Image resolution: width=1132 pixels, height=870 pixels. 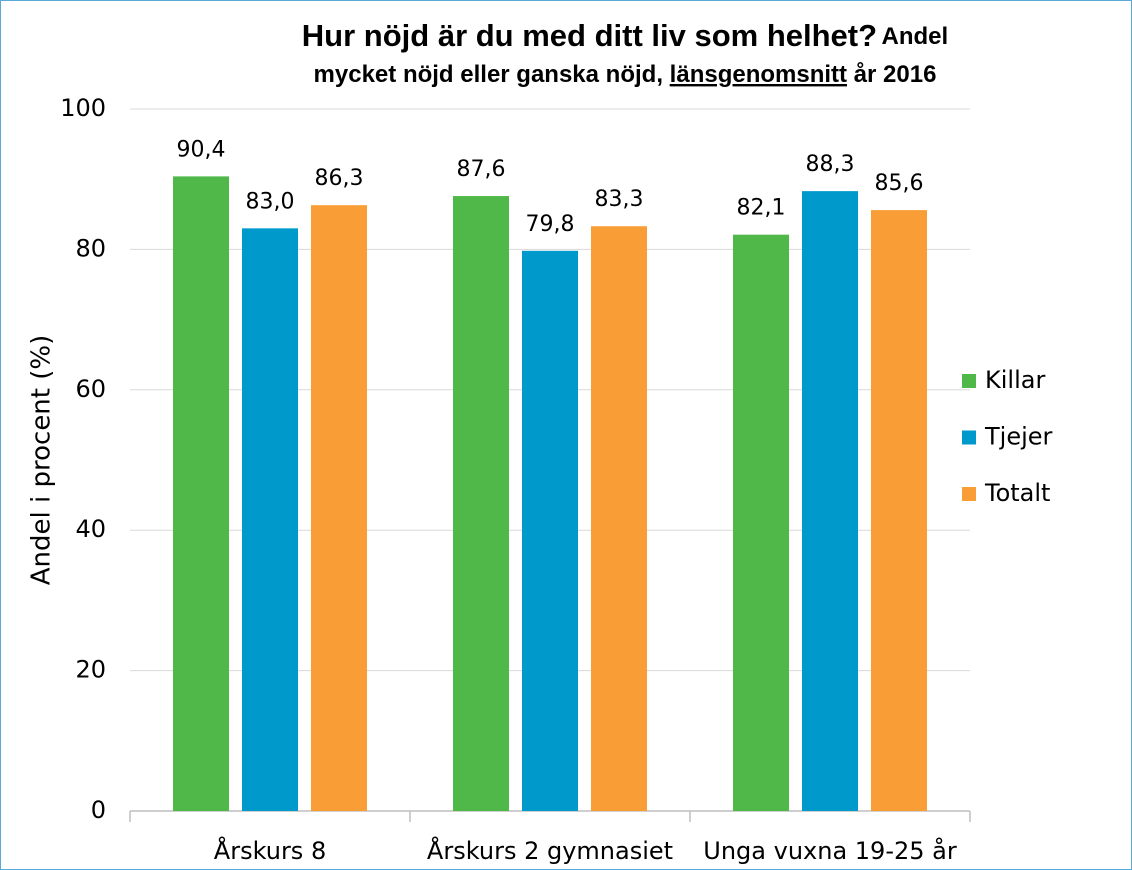 What do you see at coordinates (1018, 437) in the screenshot?
I see `legend-label: Tjejer` at bounding box center [1018, 437].